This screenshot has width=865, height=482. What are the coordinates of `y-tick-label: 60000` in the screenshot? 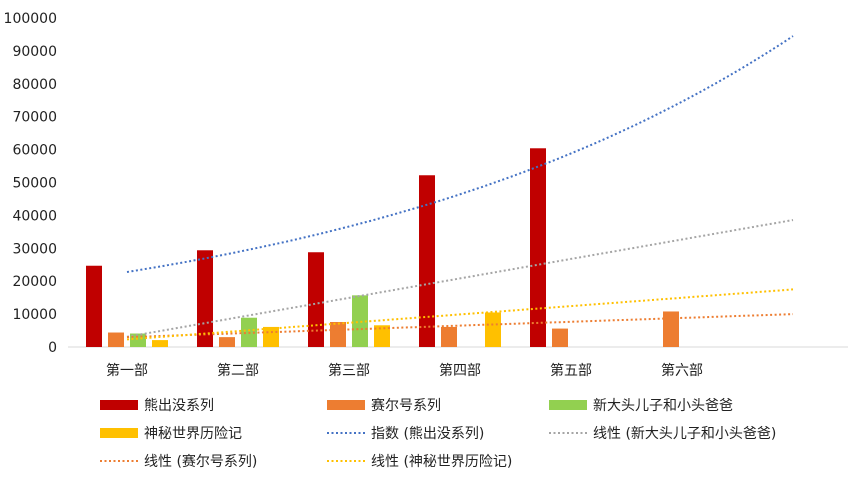 It's located at (34, 151).